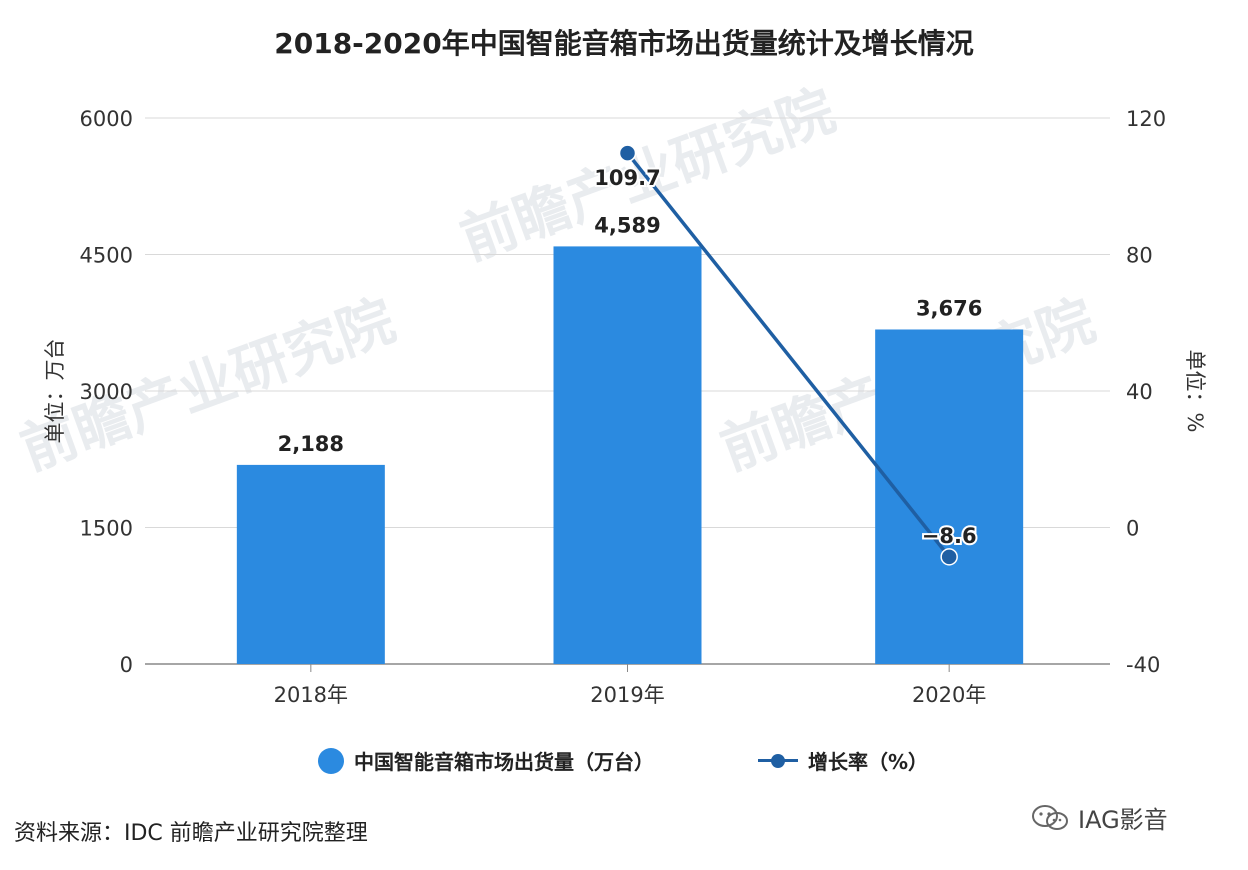 This screenshot has height=870, width=1248. Describe the element at coordinates (1146, 119) in the screenshot. I see `right-tick-label: 120` at that location.